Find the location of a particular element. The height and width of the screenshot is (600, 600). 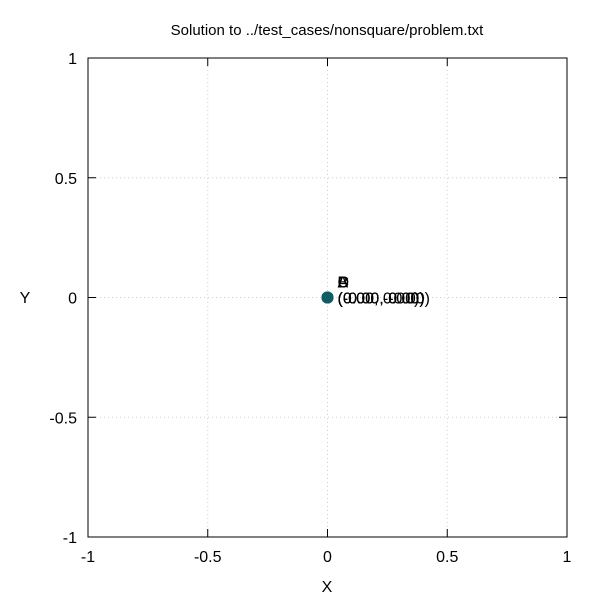

y-tick-label: -1 is located at coordinates (70, 538).